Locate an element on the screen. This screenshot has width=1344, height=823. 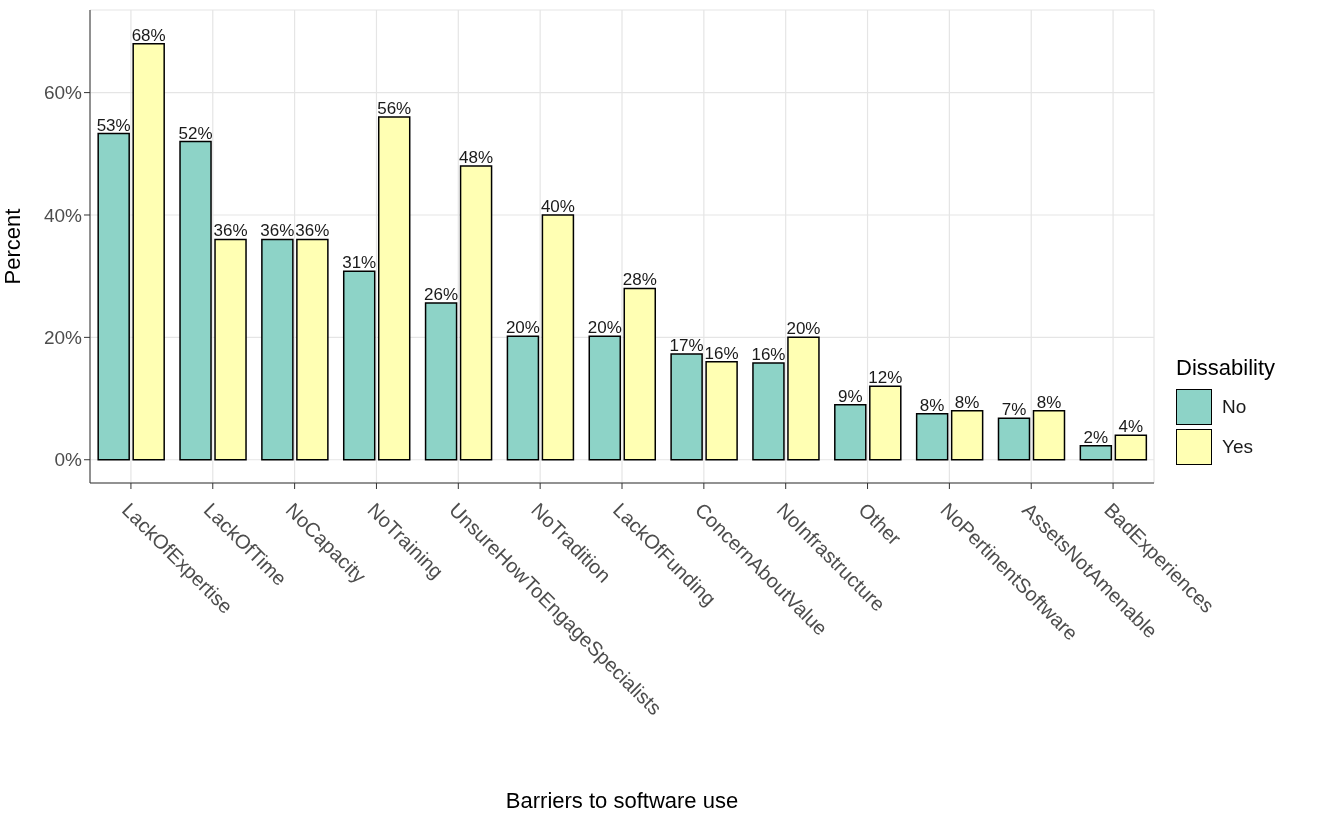
data-label: 12% is located at coordinates (885, 378).